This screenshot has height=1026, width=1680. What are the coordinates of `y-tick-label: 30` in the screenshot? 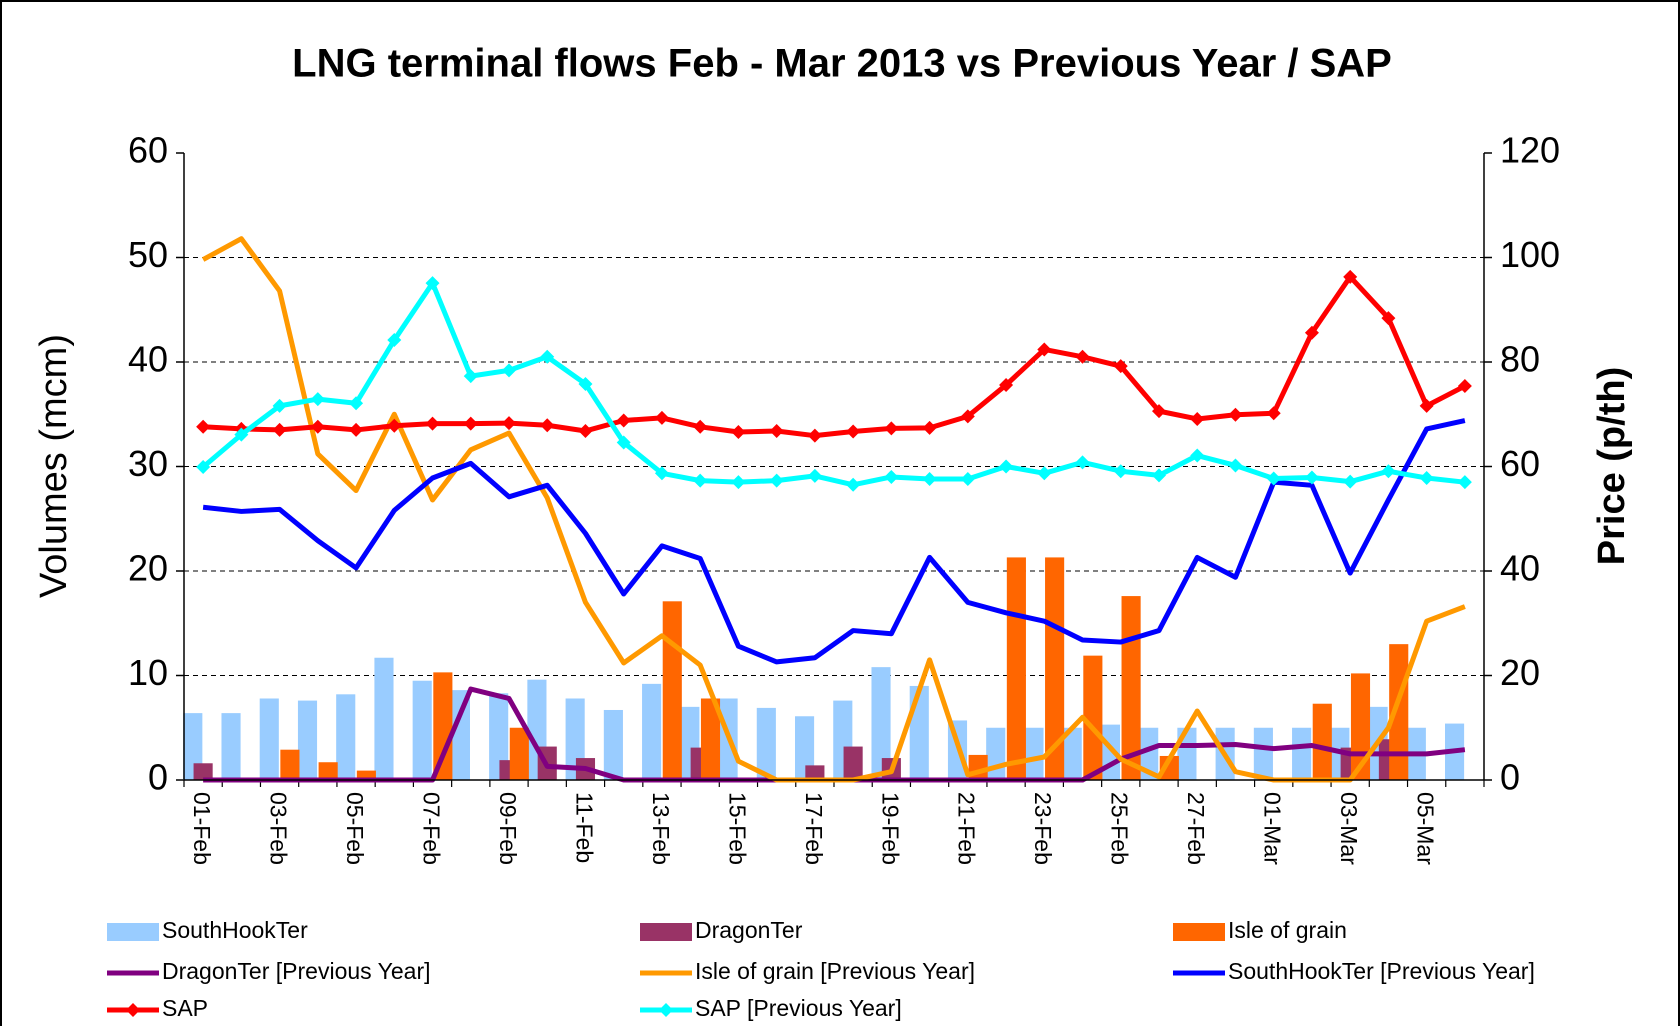 It's located at (148, 463).